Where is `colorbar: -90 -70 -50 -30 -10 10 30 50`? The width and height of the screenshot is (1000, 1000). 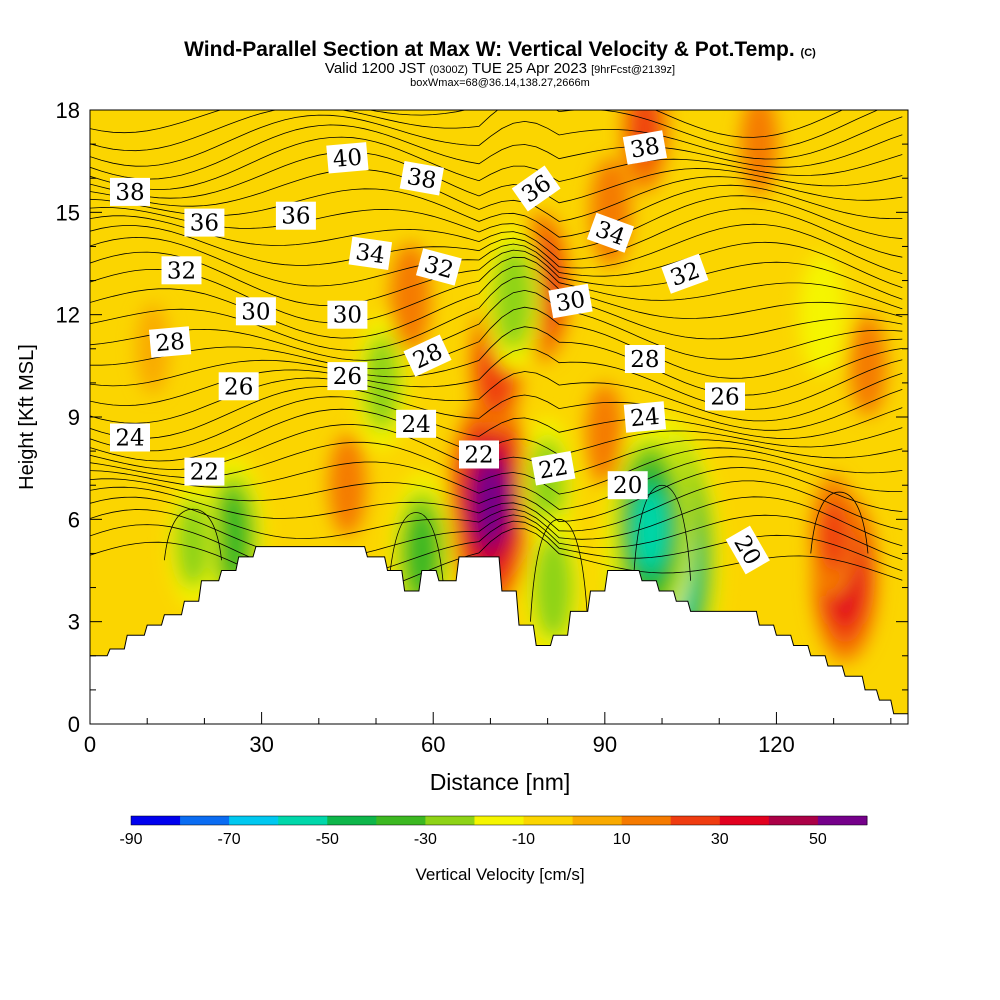 colorbar: -90 -70 -50 -30 -10 10 30 50 is located at coordinates (493, 831).